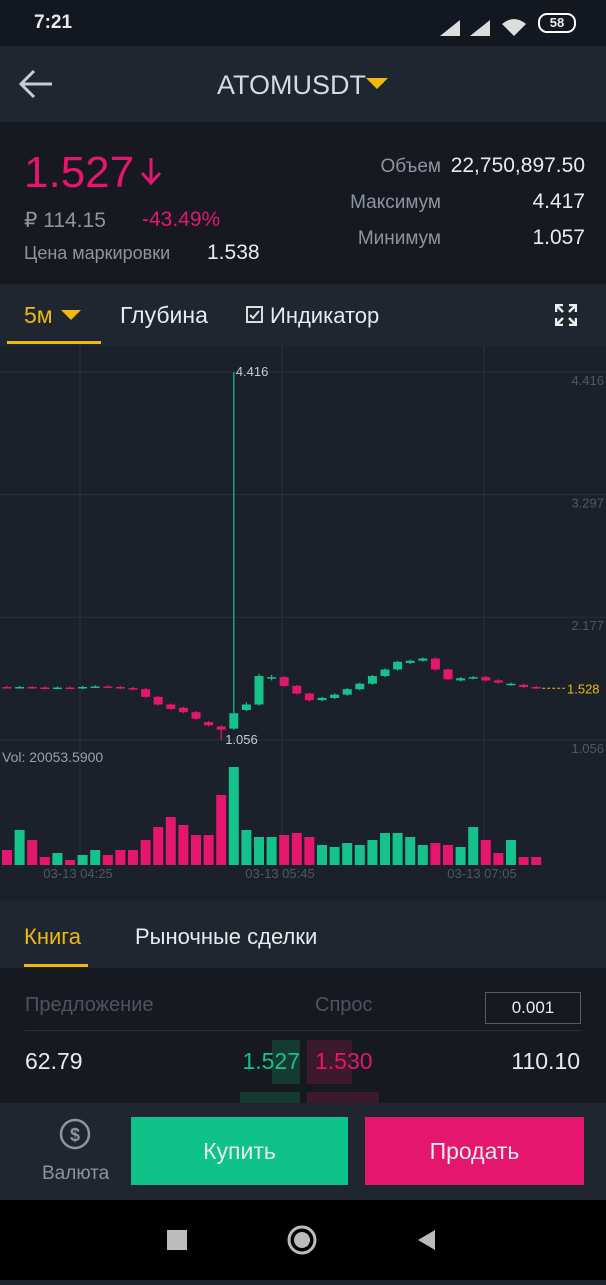 The image size is (606, 1285). I want to click on low-annotation: 1.056, so click(241, 739).